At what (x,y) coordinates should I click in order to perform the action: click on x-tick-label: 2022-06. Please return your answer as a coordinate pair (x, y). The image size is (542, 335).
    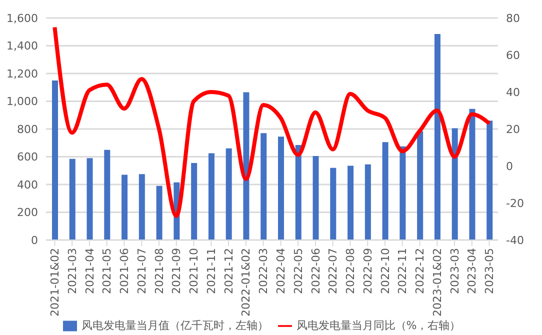
    Looking at the image, I should click on (315, 271).